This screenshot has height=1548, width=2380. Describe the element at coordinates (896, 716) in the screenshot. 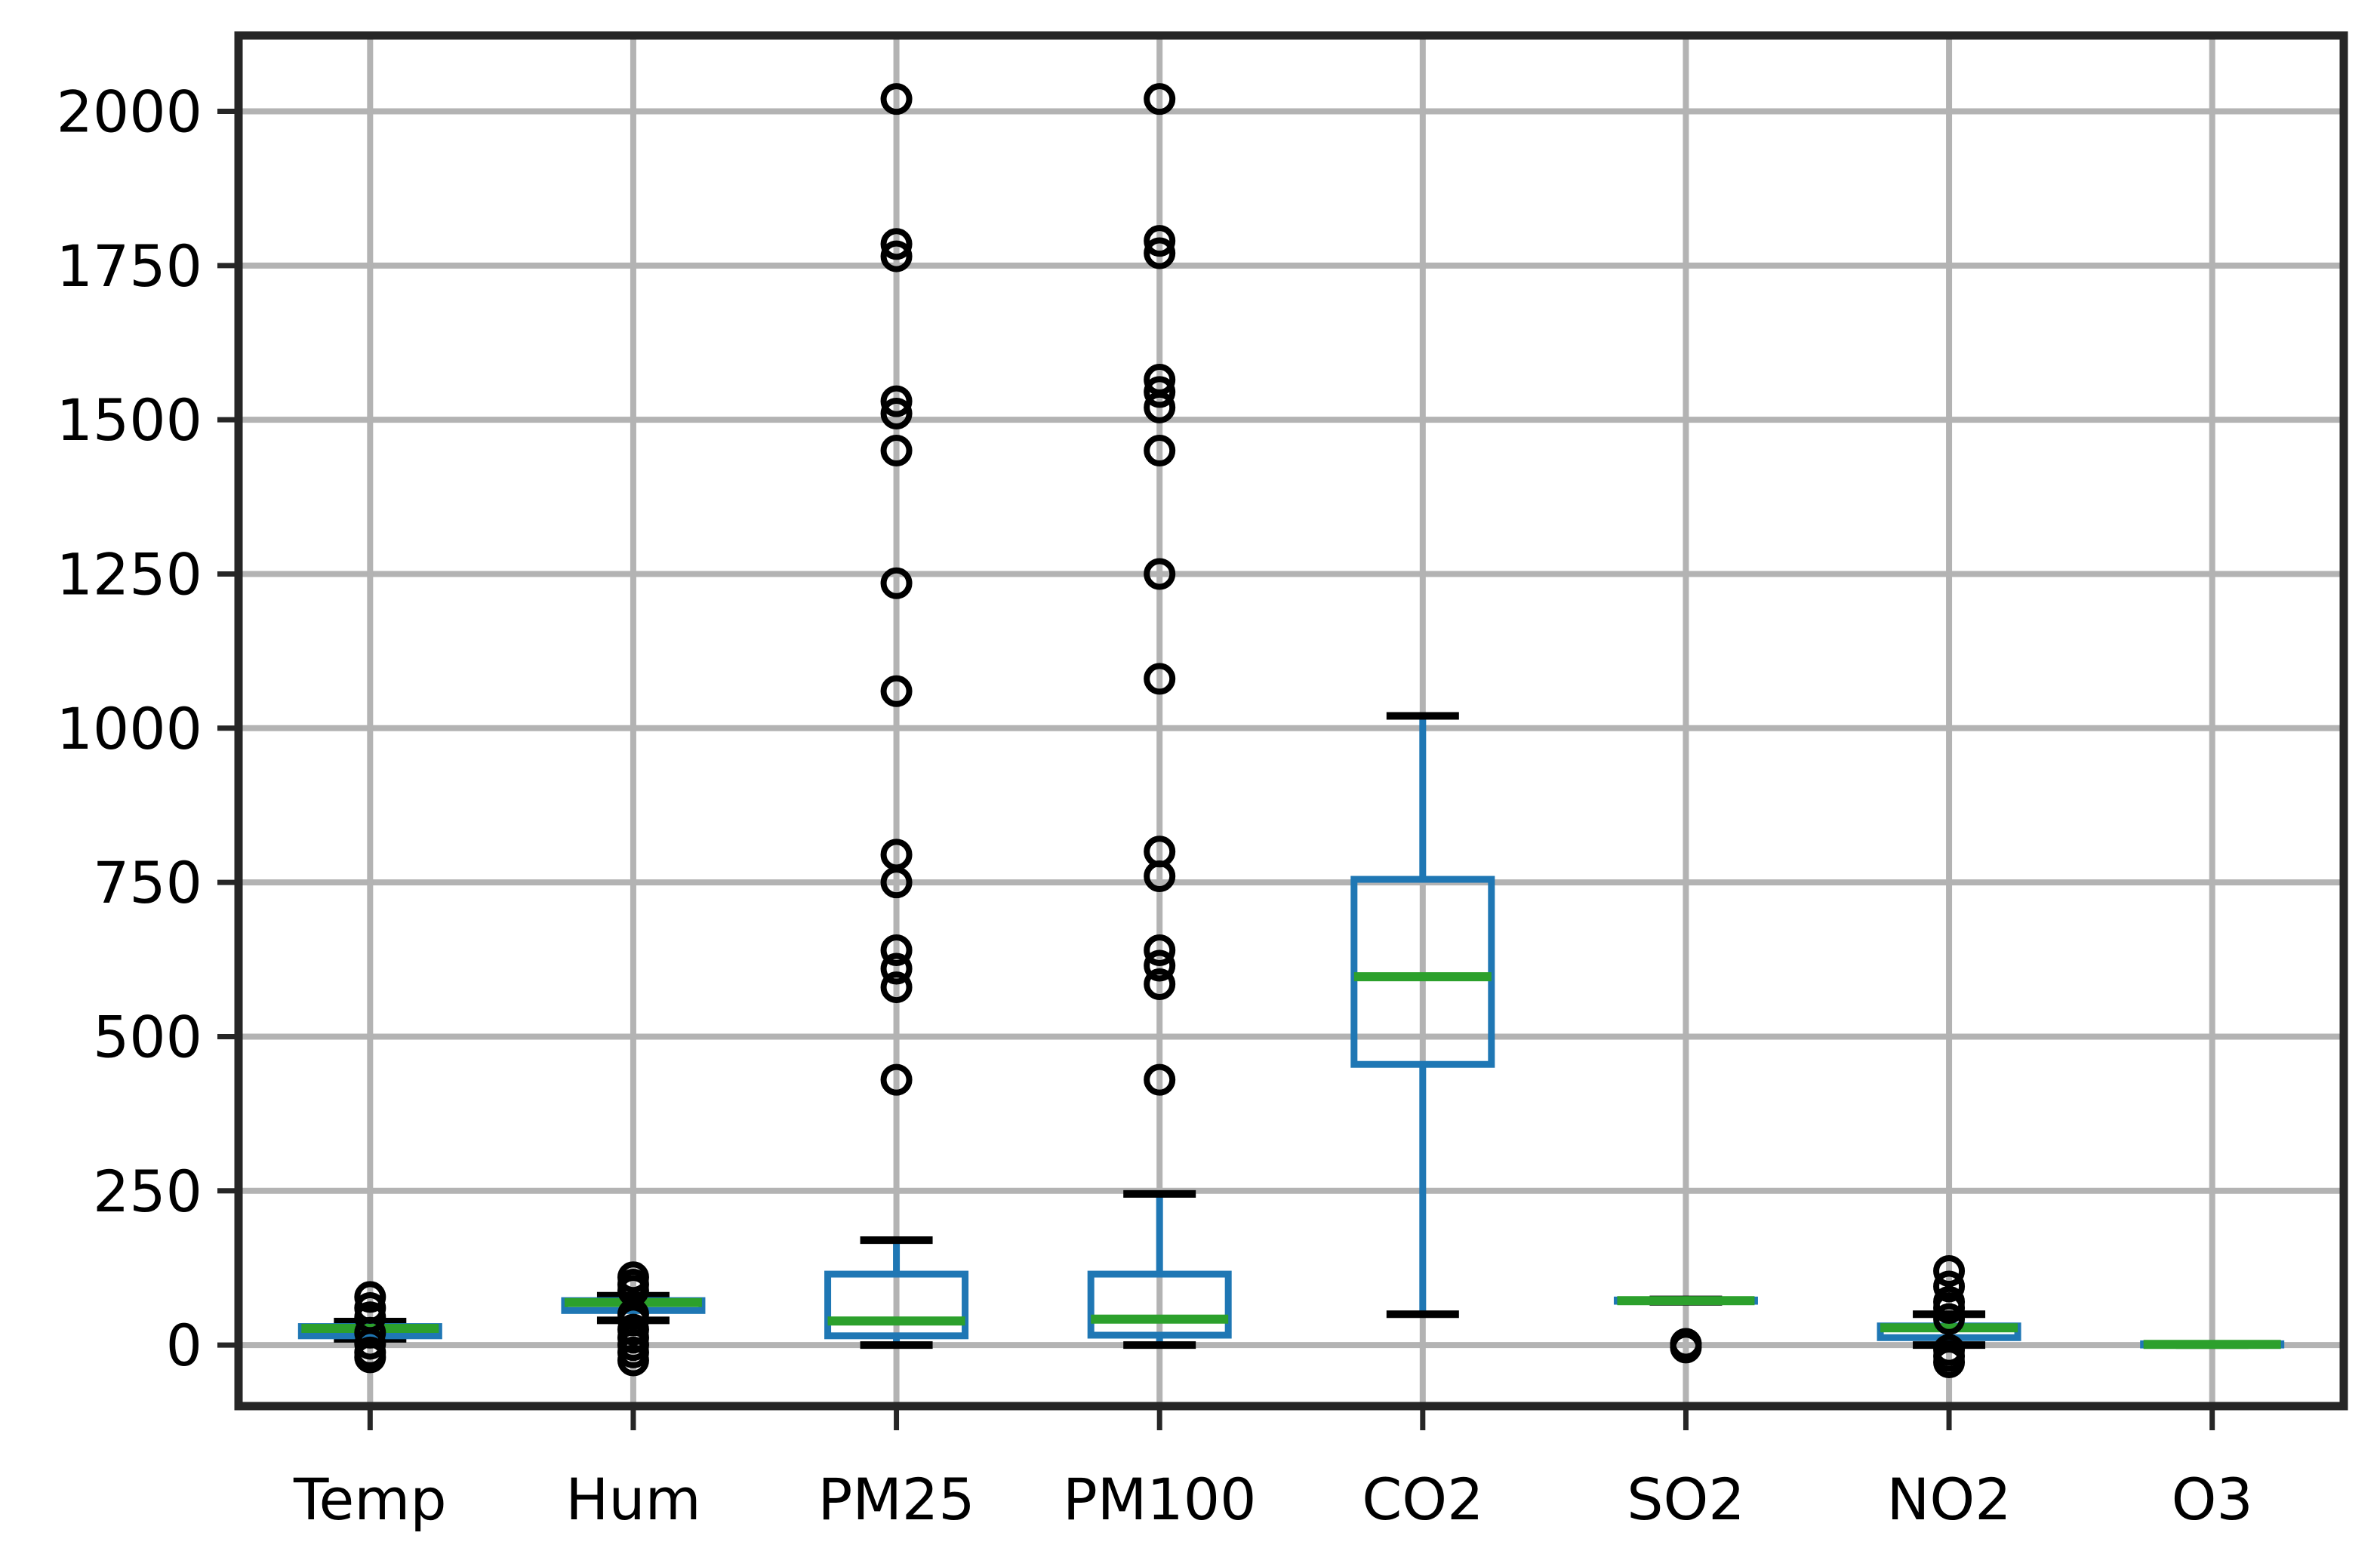

I see `box-group-PM25` at that location.